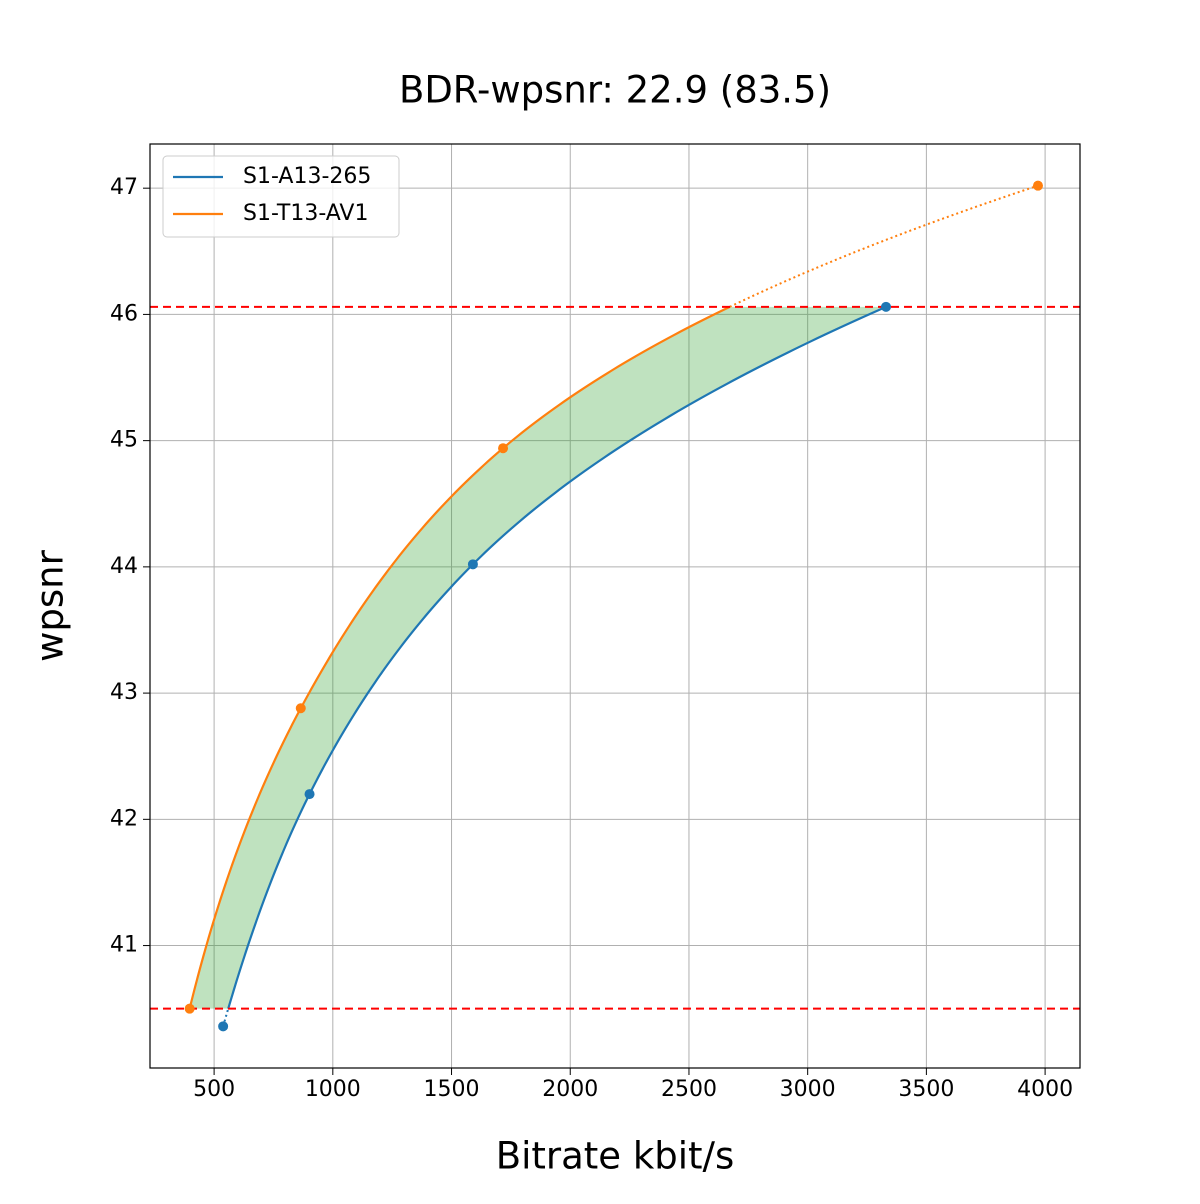  Describe the element at coordinates (50, 605) in the screenshot. I see `y-axis-label: wpsnr` at that location.